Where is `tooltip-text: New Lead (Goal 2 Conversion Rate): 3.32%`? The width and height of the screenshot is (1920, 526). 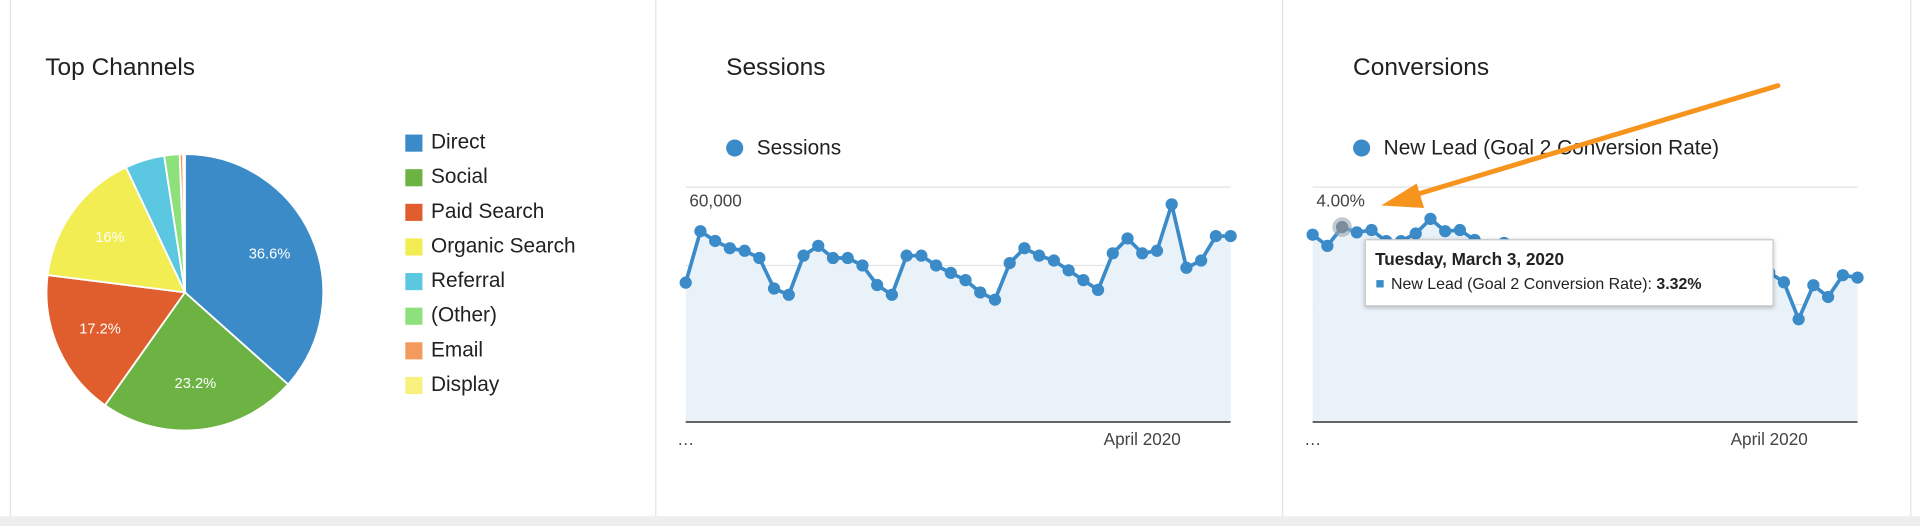 tooltip-text: New Lead (Goal 2 Conversion Rate): 3.32% is located at coordinates (1546, 284).